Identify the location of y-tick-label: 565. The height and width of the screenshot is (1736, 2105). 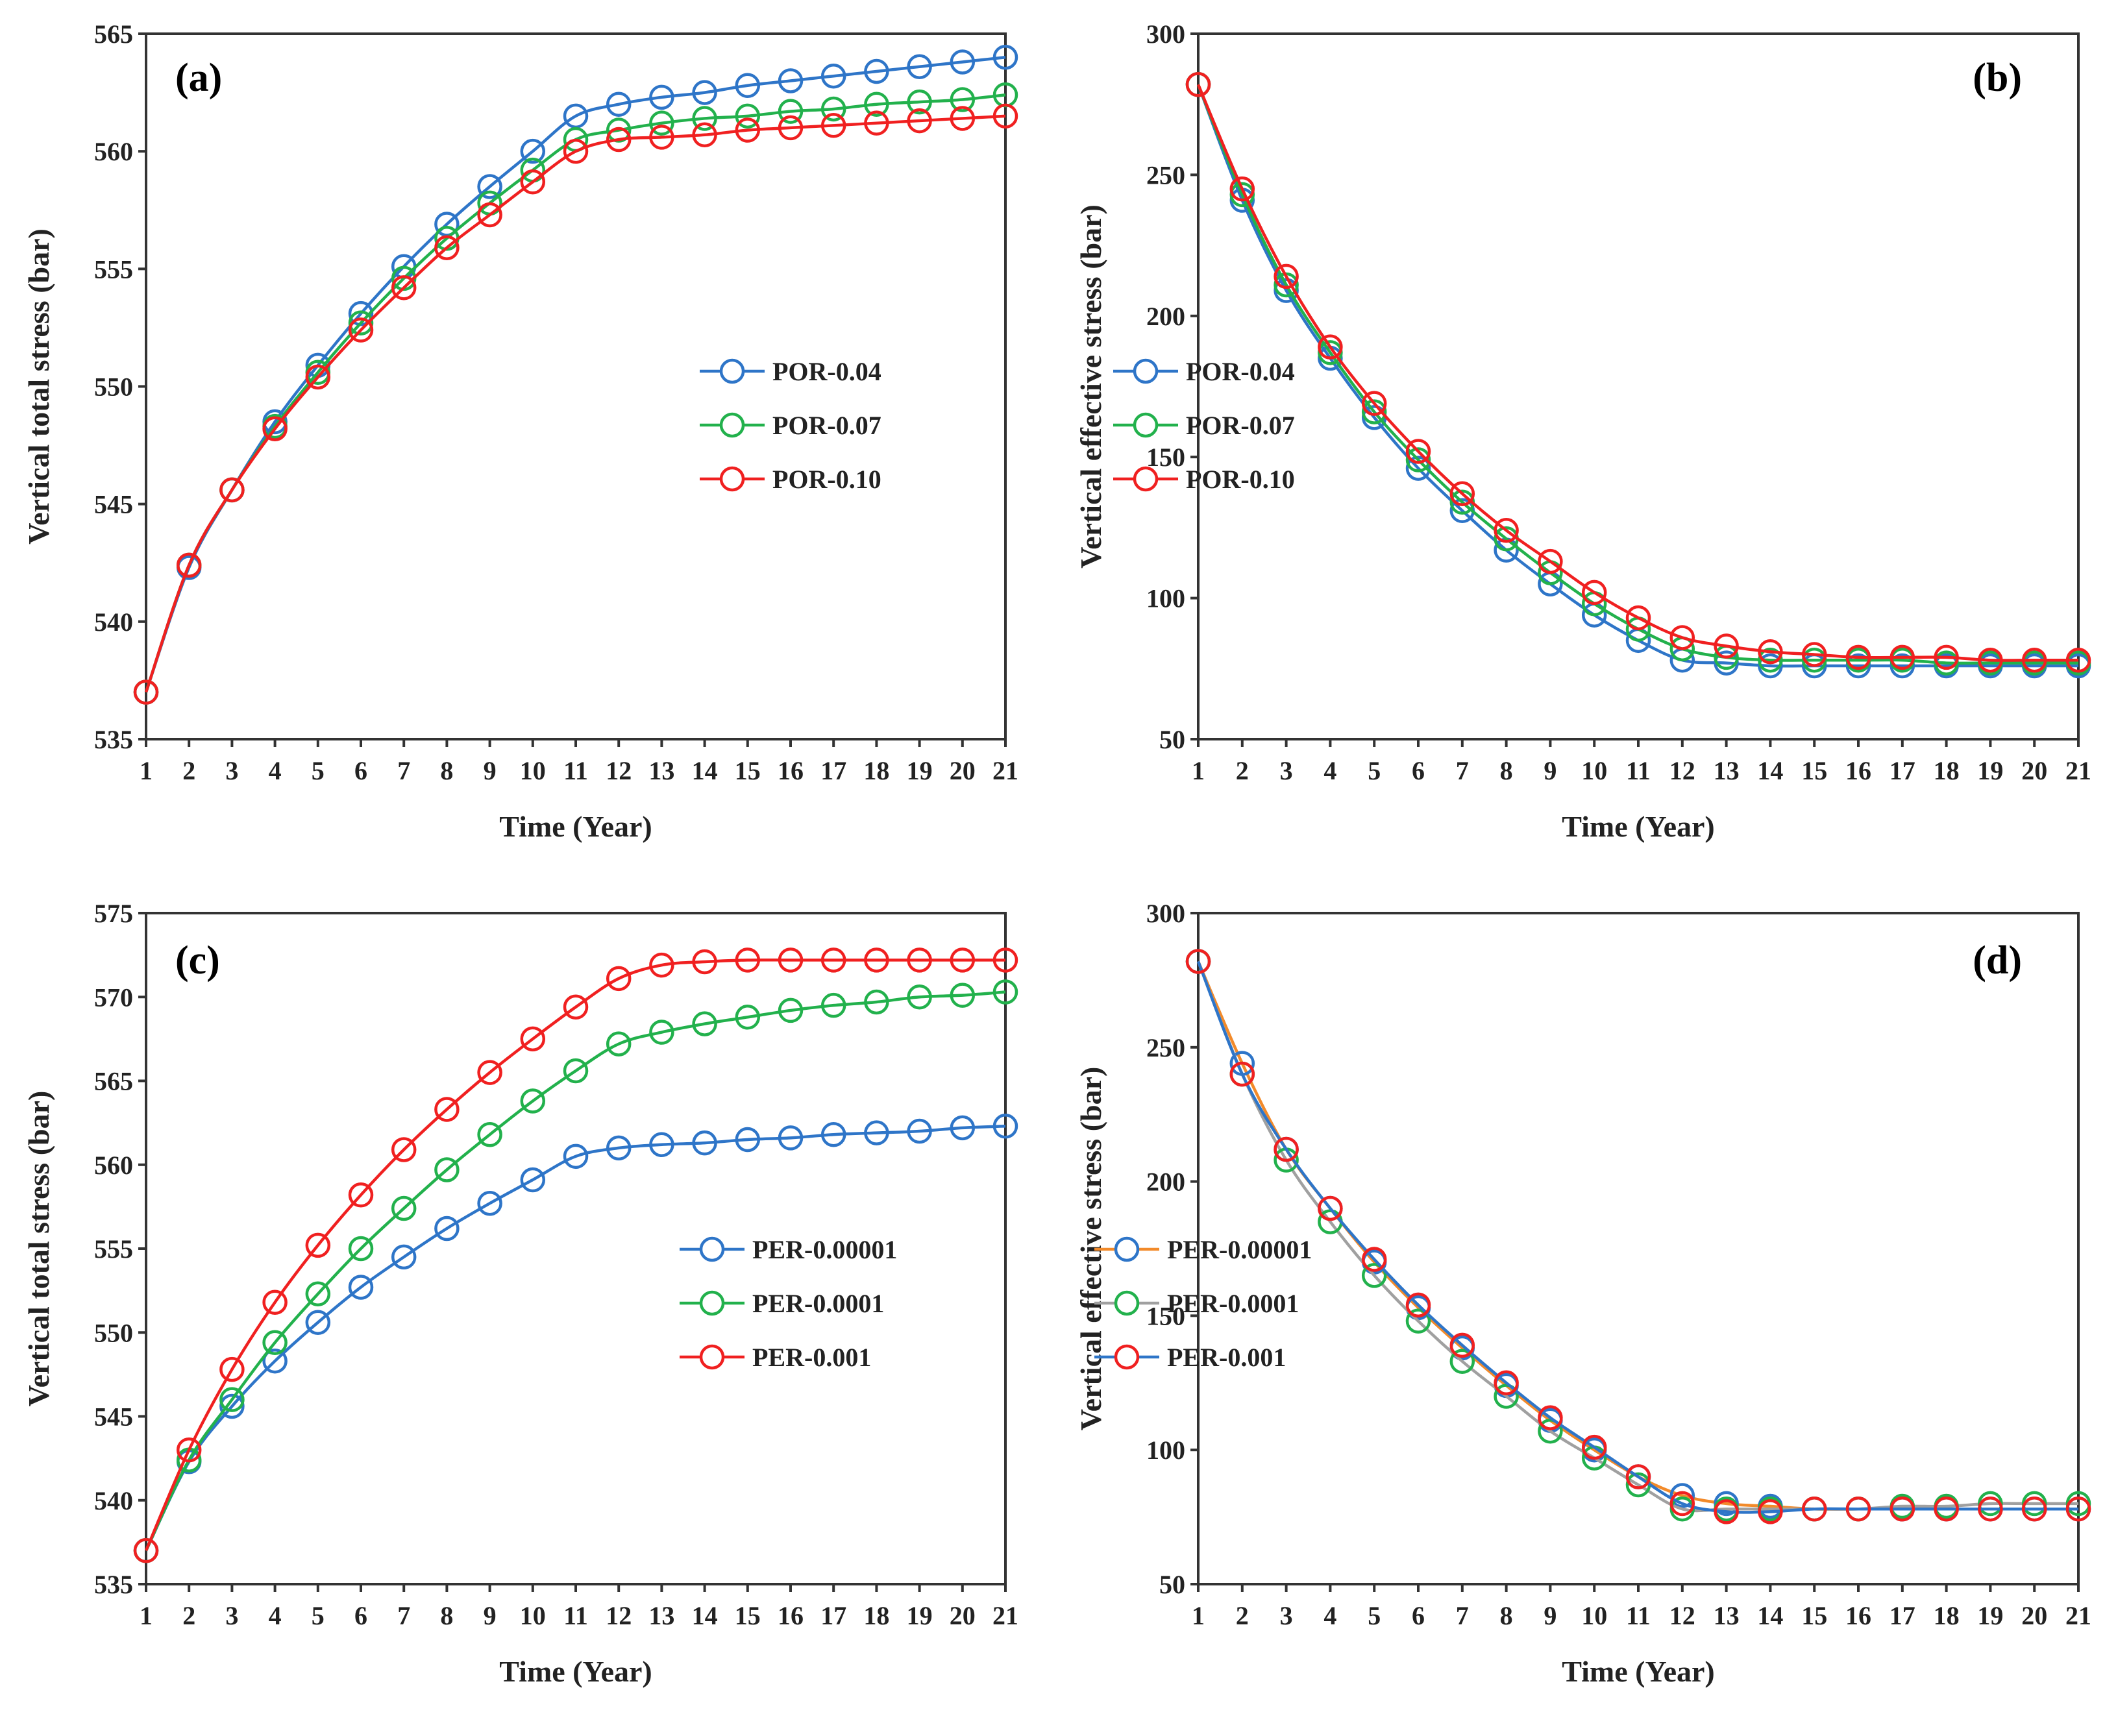
(113, 1081).